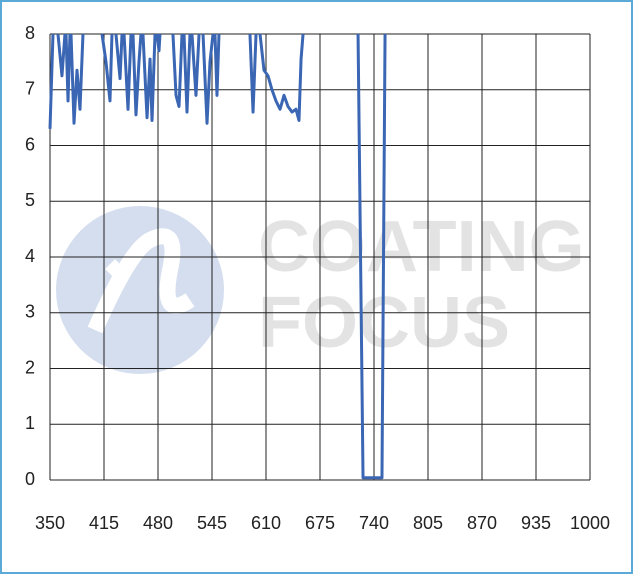  I want to click on x-tick-label: 610, so click(266, 523).